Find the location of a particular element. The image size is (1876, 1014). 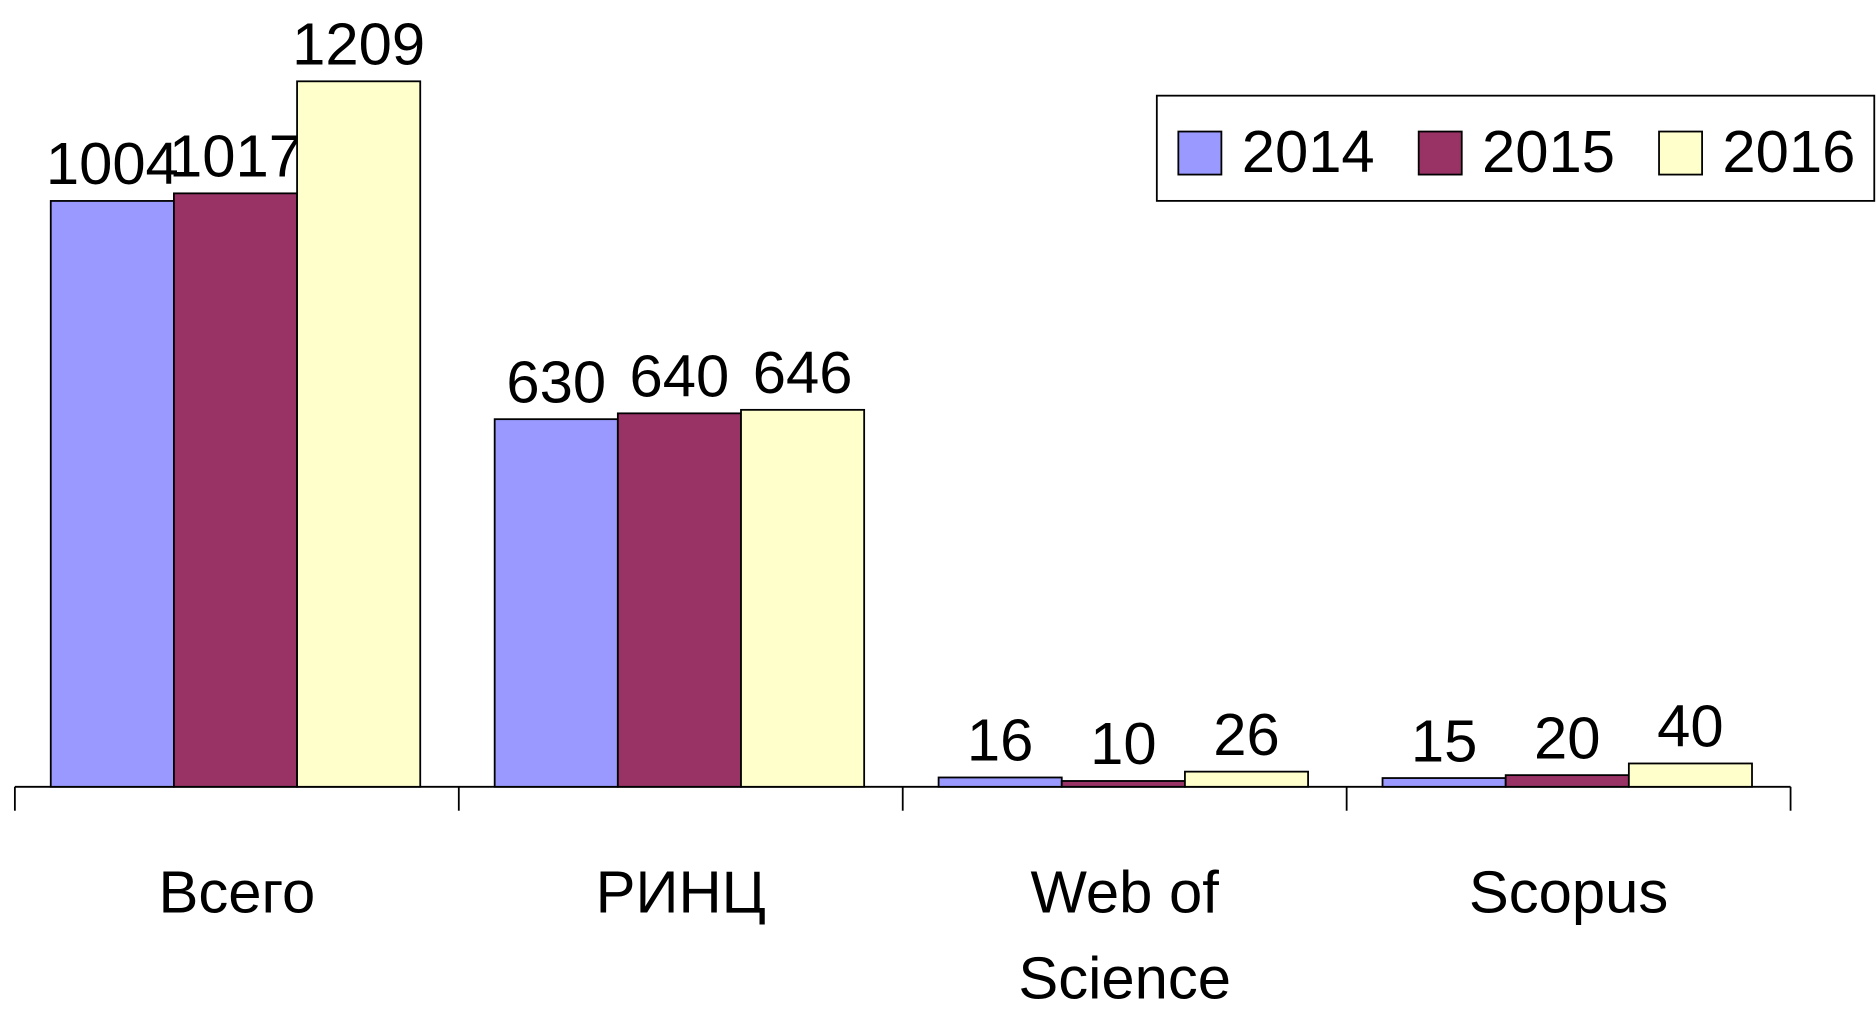

x-tick-label: Scopus is located at coordinates (1568, 892).